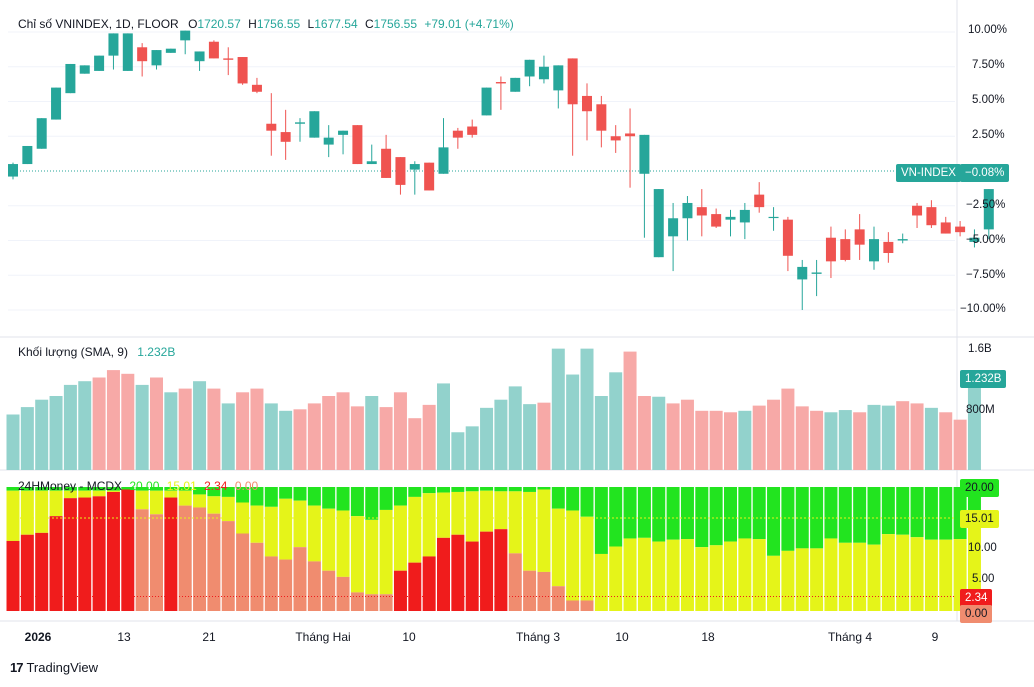 This screenshot has height=687, width=1034. I want to click on symbol-name-tag: VN-INDEX, so click(928, 173).